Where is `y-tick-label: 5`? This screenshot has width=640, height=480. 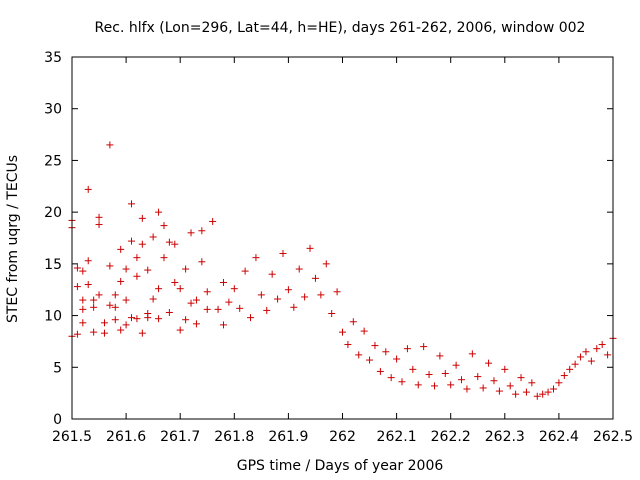 y-tick-label: 5 is located at coordinates (57, 368).